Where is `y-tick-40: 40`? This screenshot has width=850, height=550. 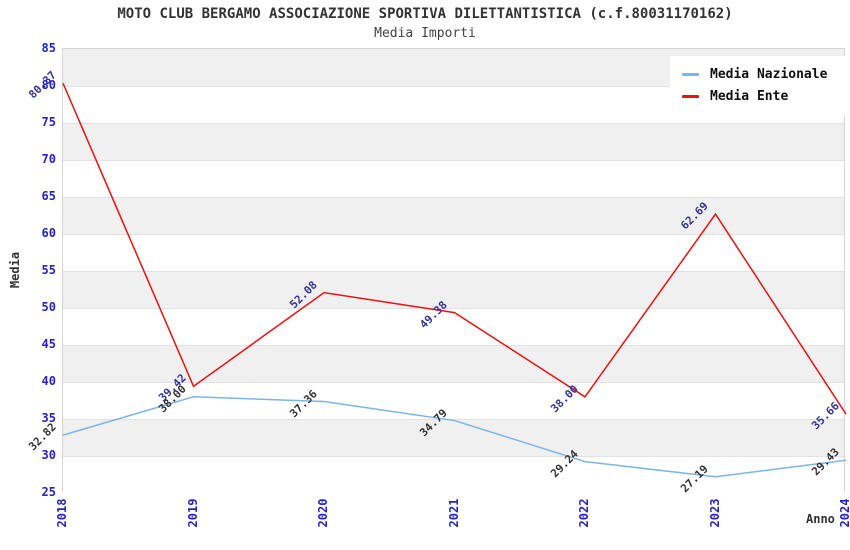
y-tick-40: 40 is located at coordinates (48, 381).